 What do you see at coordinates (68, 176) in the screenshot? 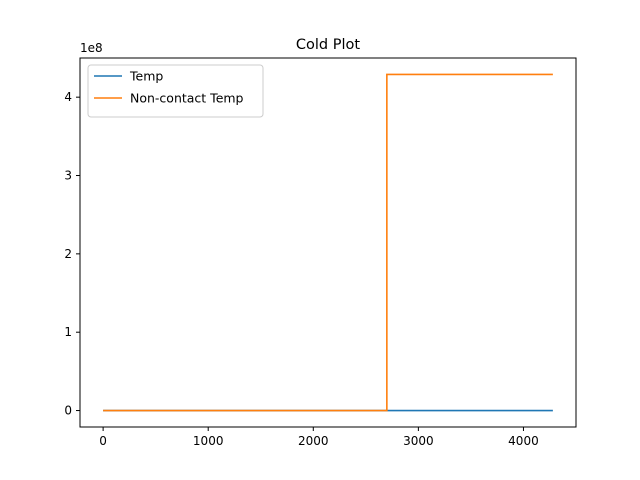
I see `y-tick-label: 3` at bounding box center [68, 176].